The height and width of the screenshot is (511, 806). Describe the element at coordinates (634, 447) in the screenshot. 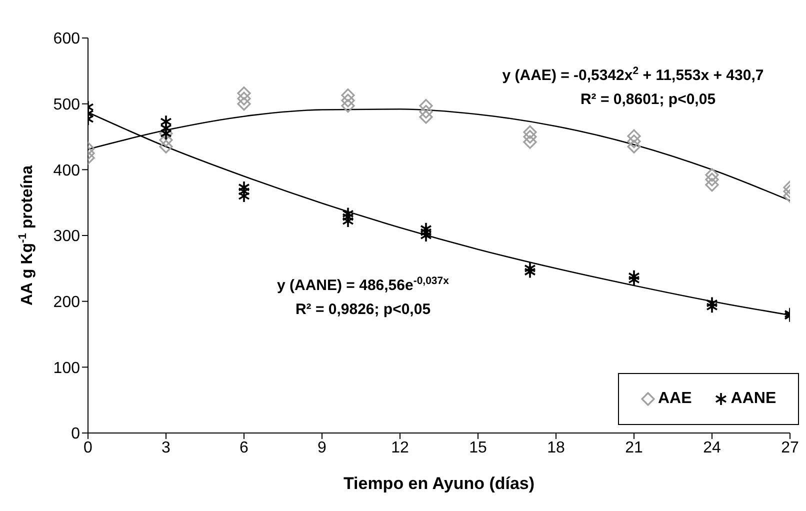

I see `x-tick-label: 21` at that location.